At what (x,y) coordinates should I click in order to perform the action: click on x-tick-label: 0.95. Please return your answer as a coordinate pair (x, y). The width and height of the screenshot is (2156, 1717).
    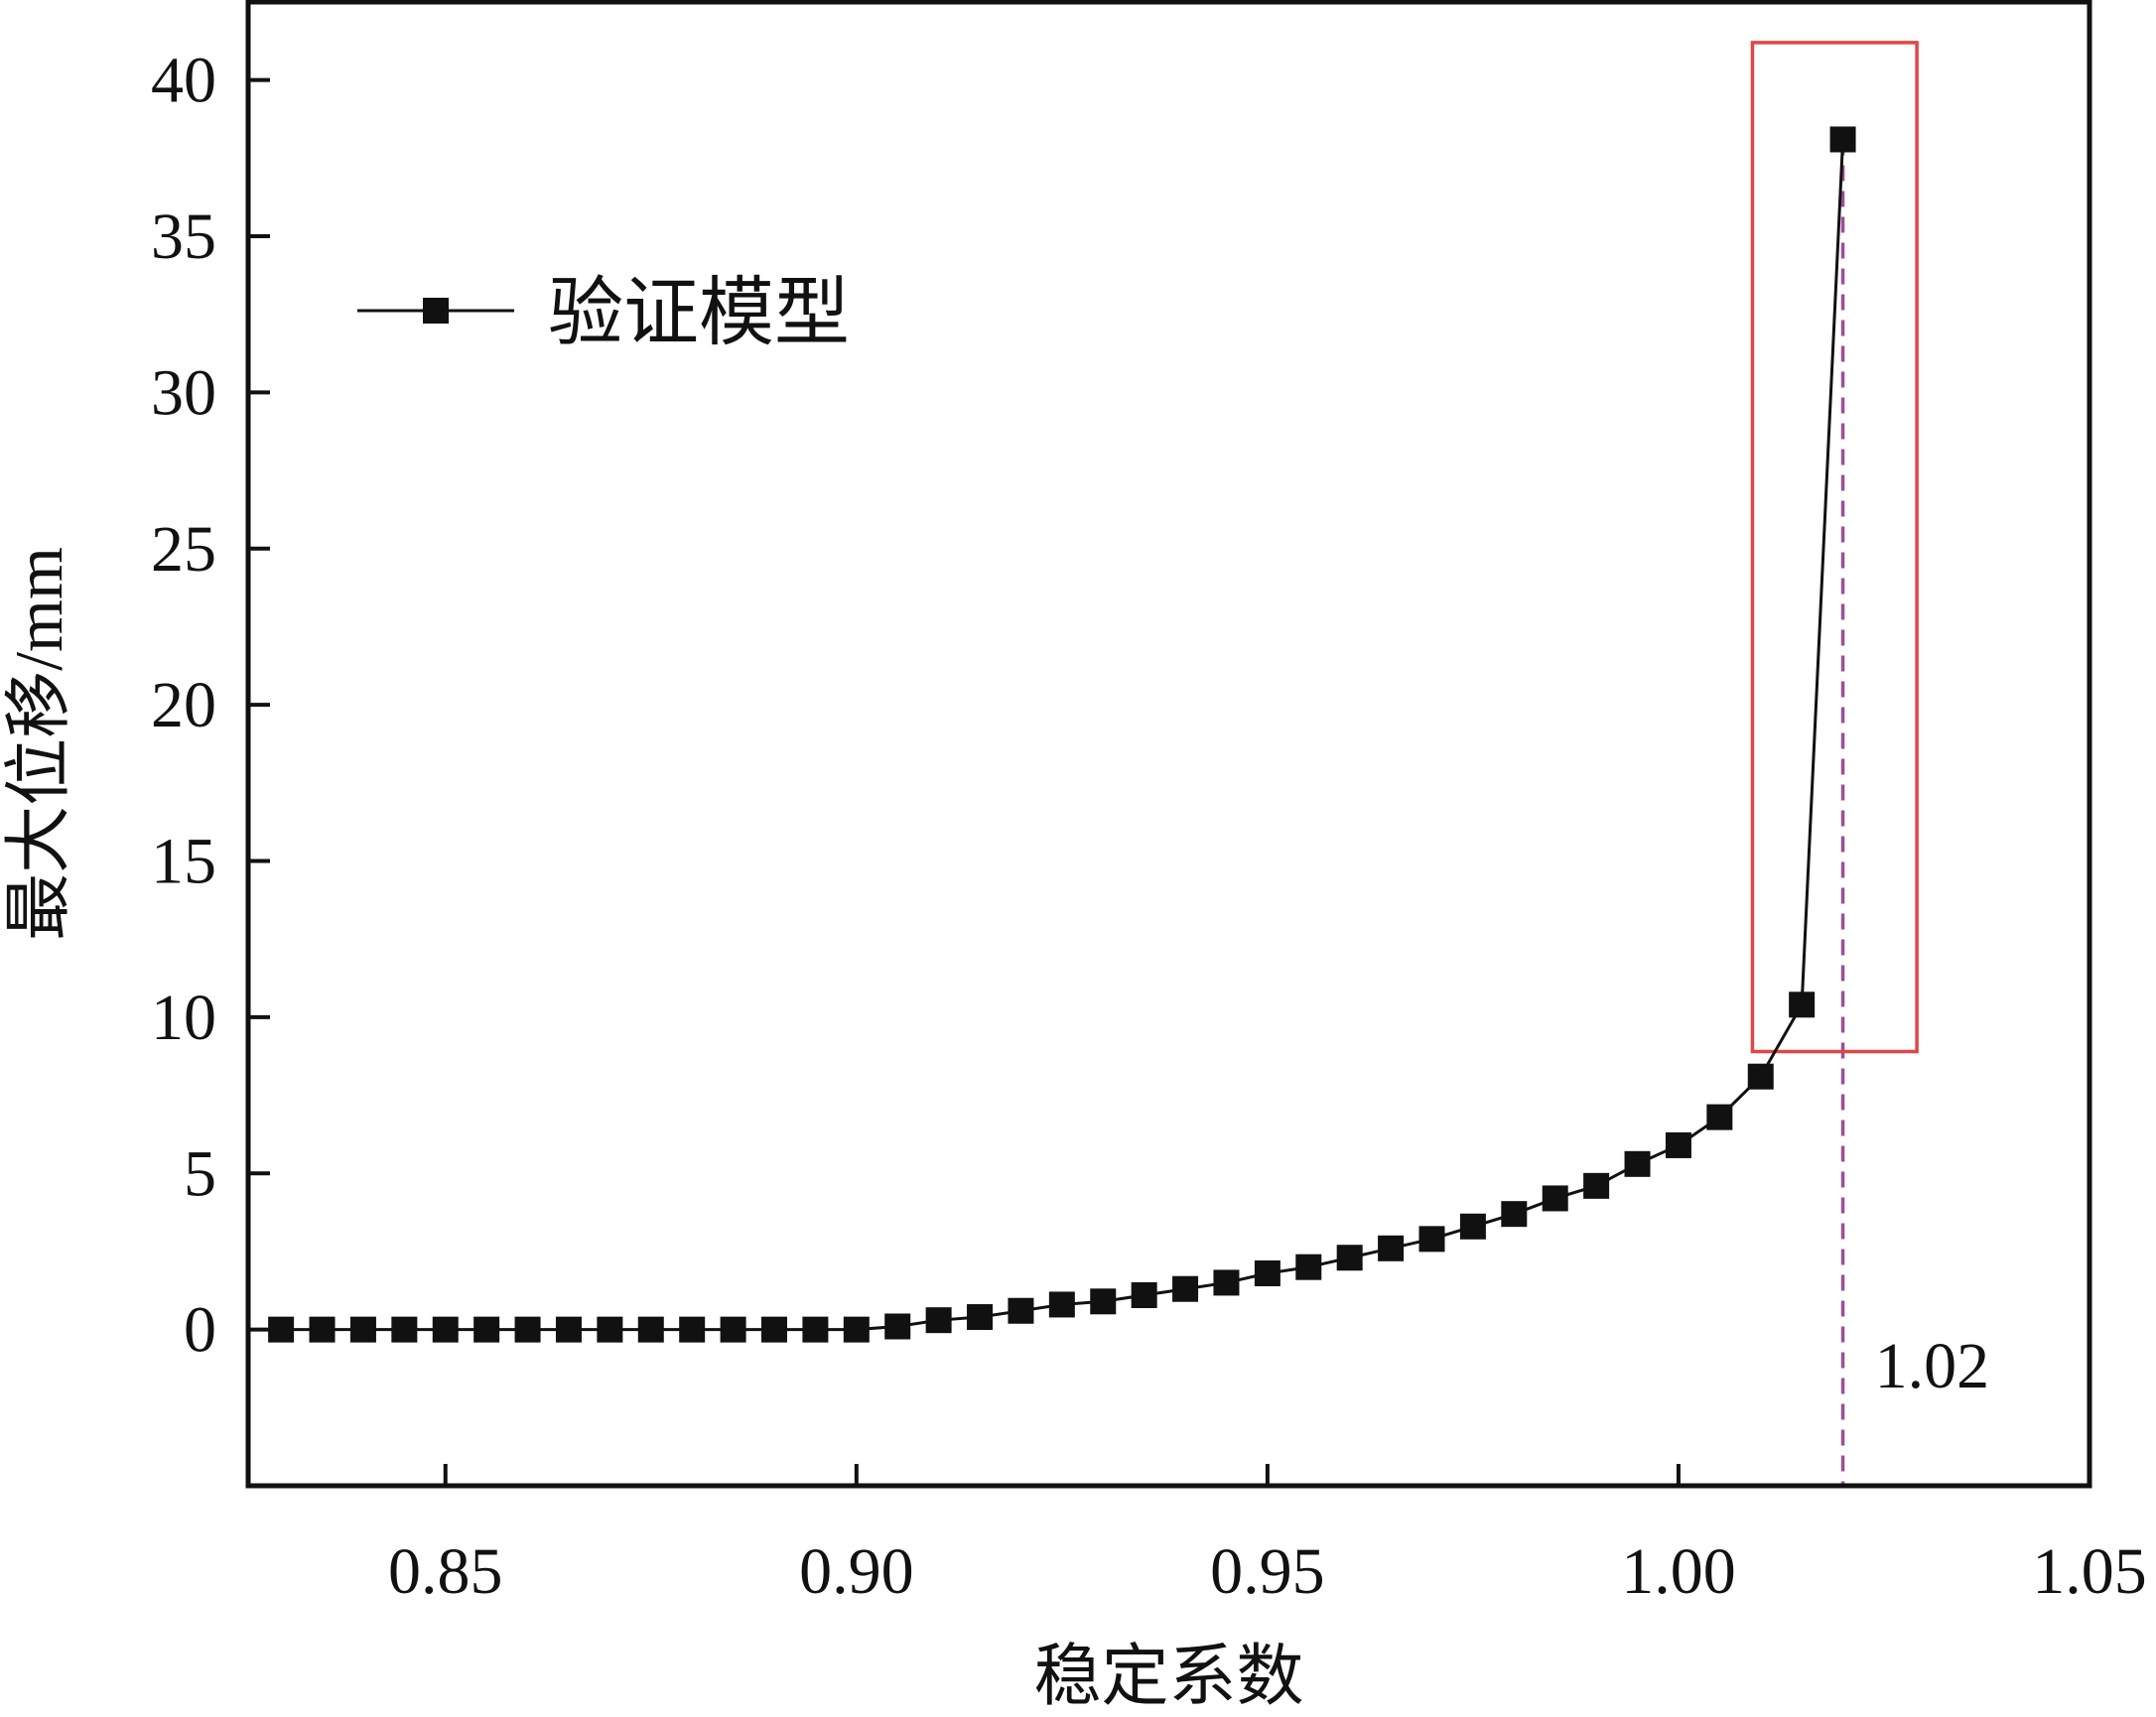
    Looking at the image, I should click on (1267, 1572).